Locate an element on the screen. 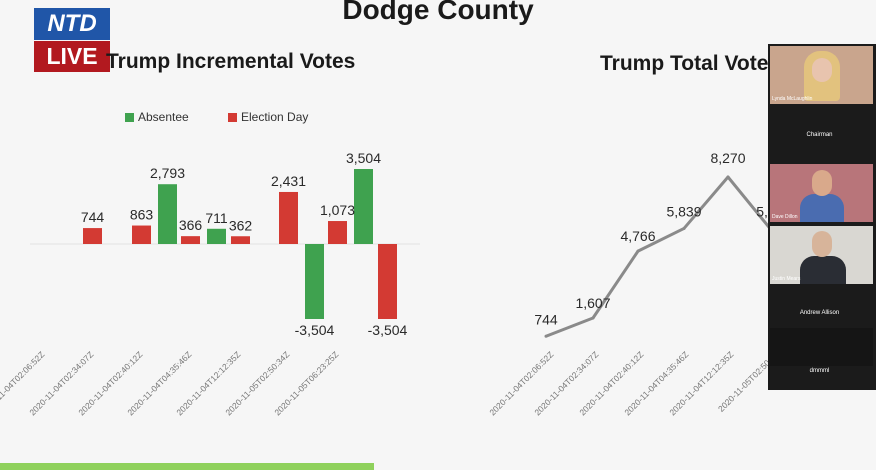 The width and height of the screenshot is (876, 470). legend-absentee: Absentee is located at coordinates (157, 117).